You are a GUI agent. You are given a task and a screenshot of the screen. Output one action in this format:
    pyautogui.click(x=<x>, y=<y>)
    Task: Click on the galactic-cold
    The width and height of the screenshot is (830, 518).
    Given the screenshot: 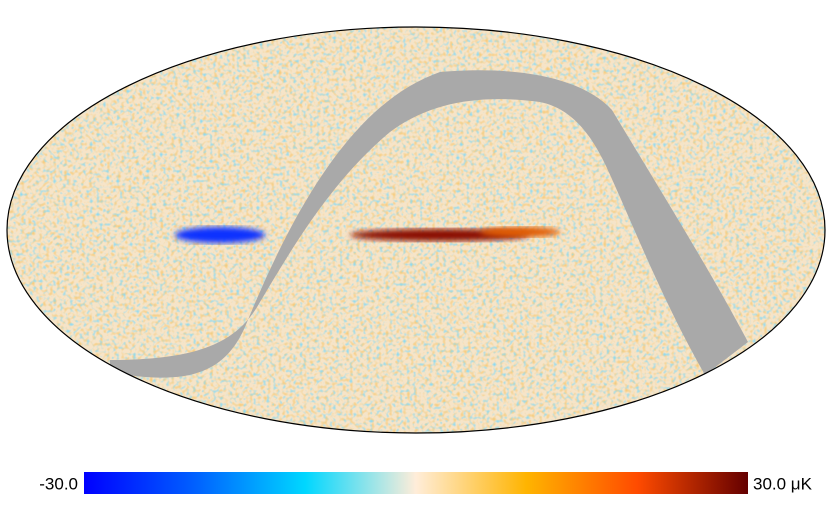 What is the action you would take?
    pyautogui.click(x=220, y=235)
    